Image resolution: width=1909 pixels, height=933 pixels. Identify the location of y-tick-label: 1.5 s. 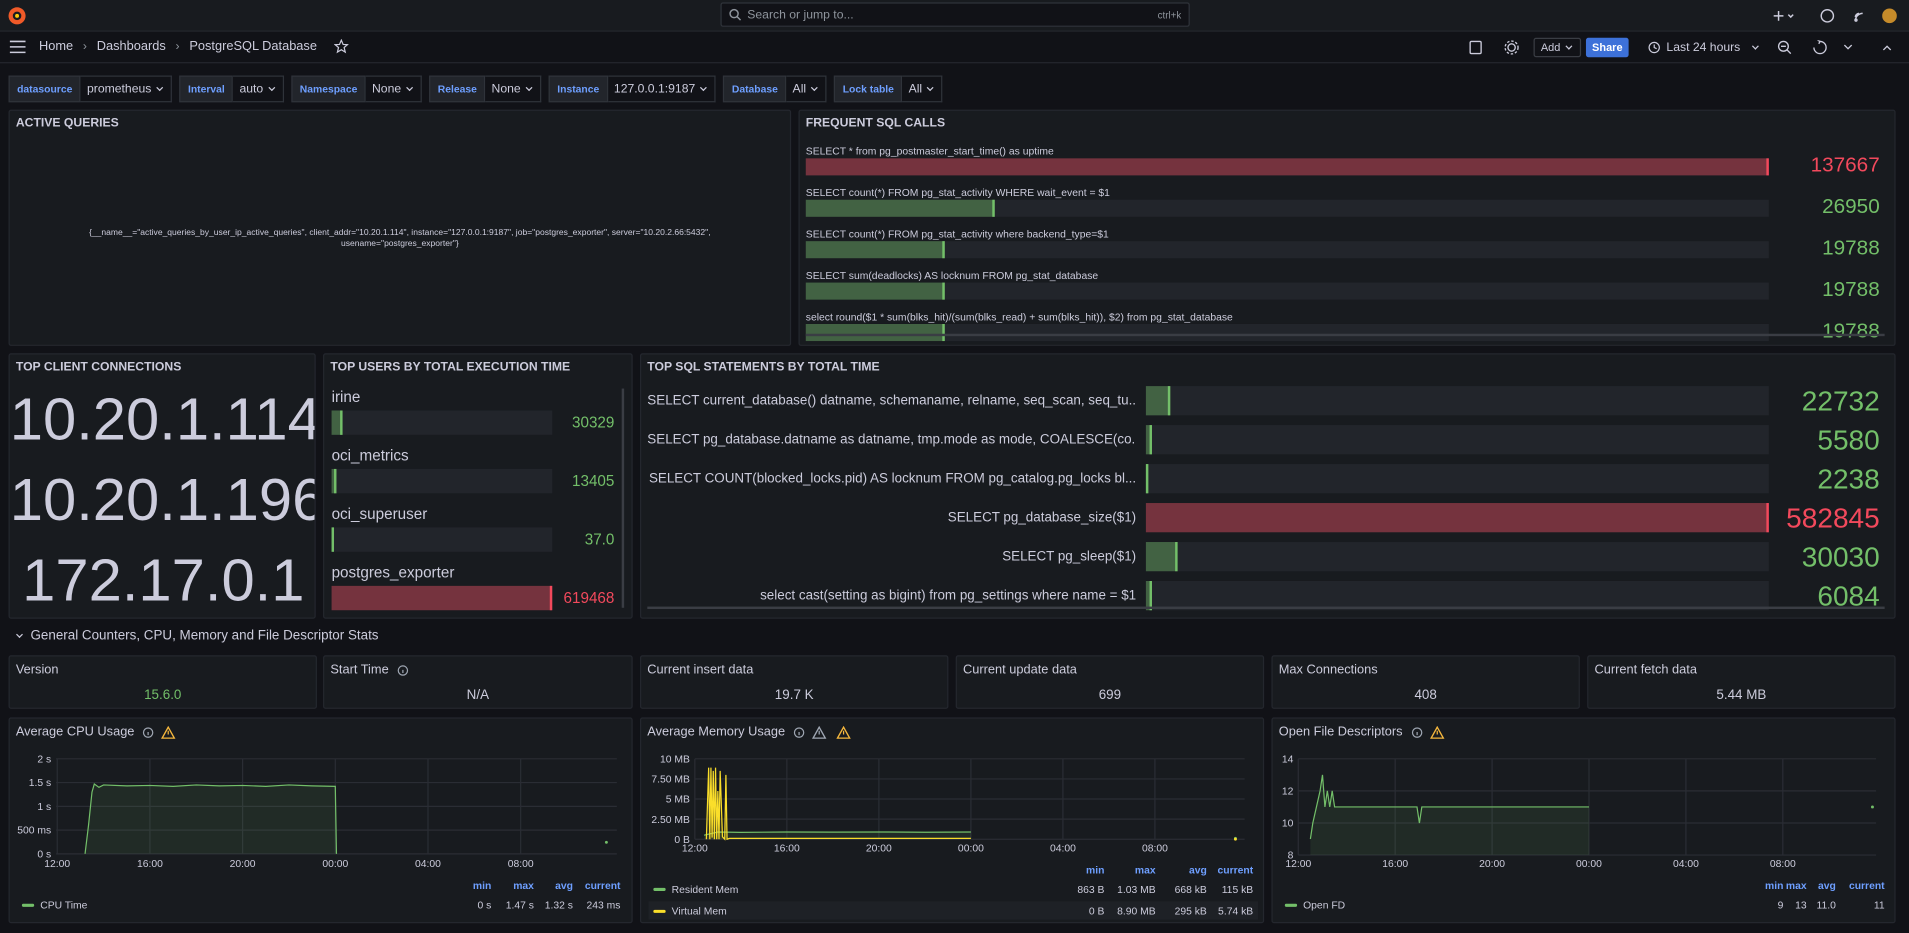
(40, 783).